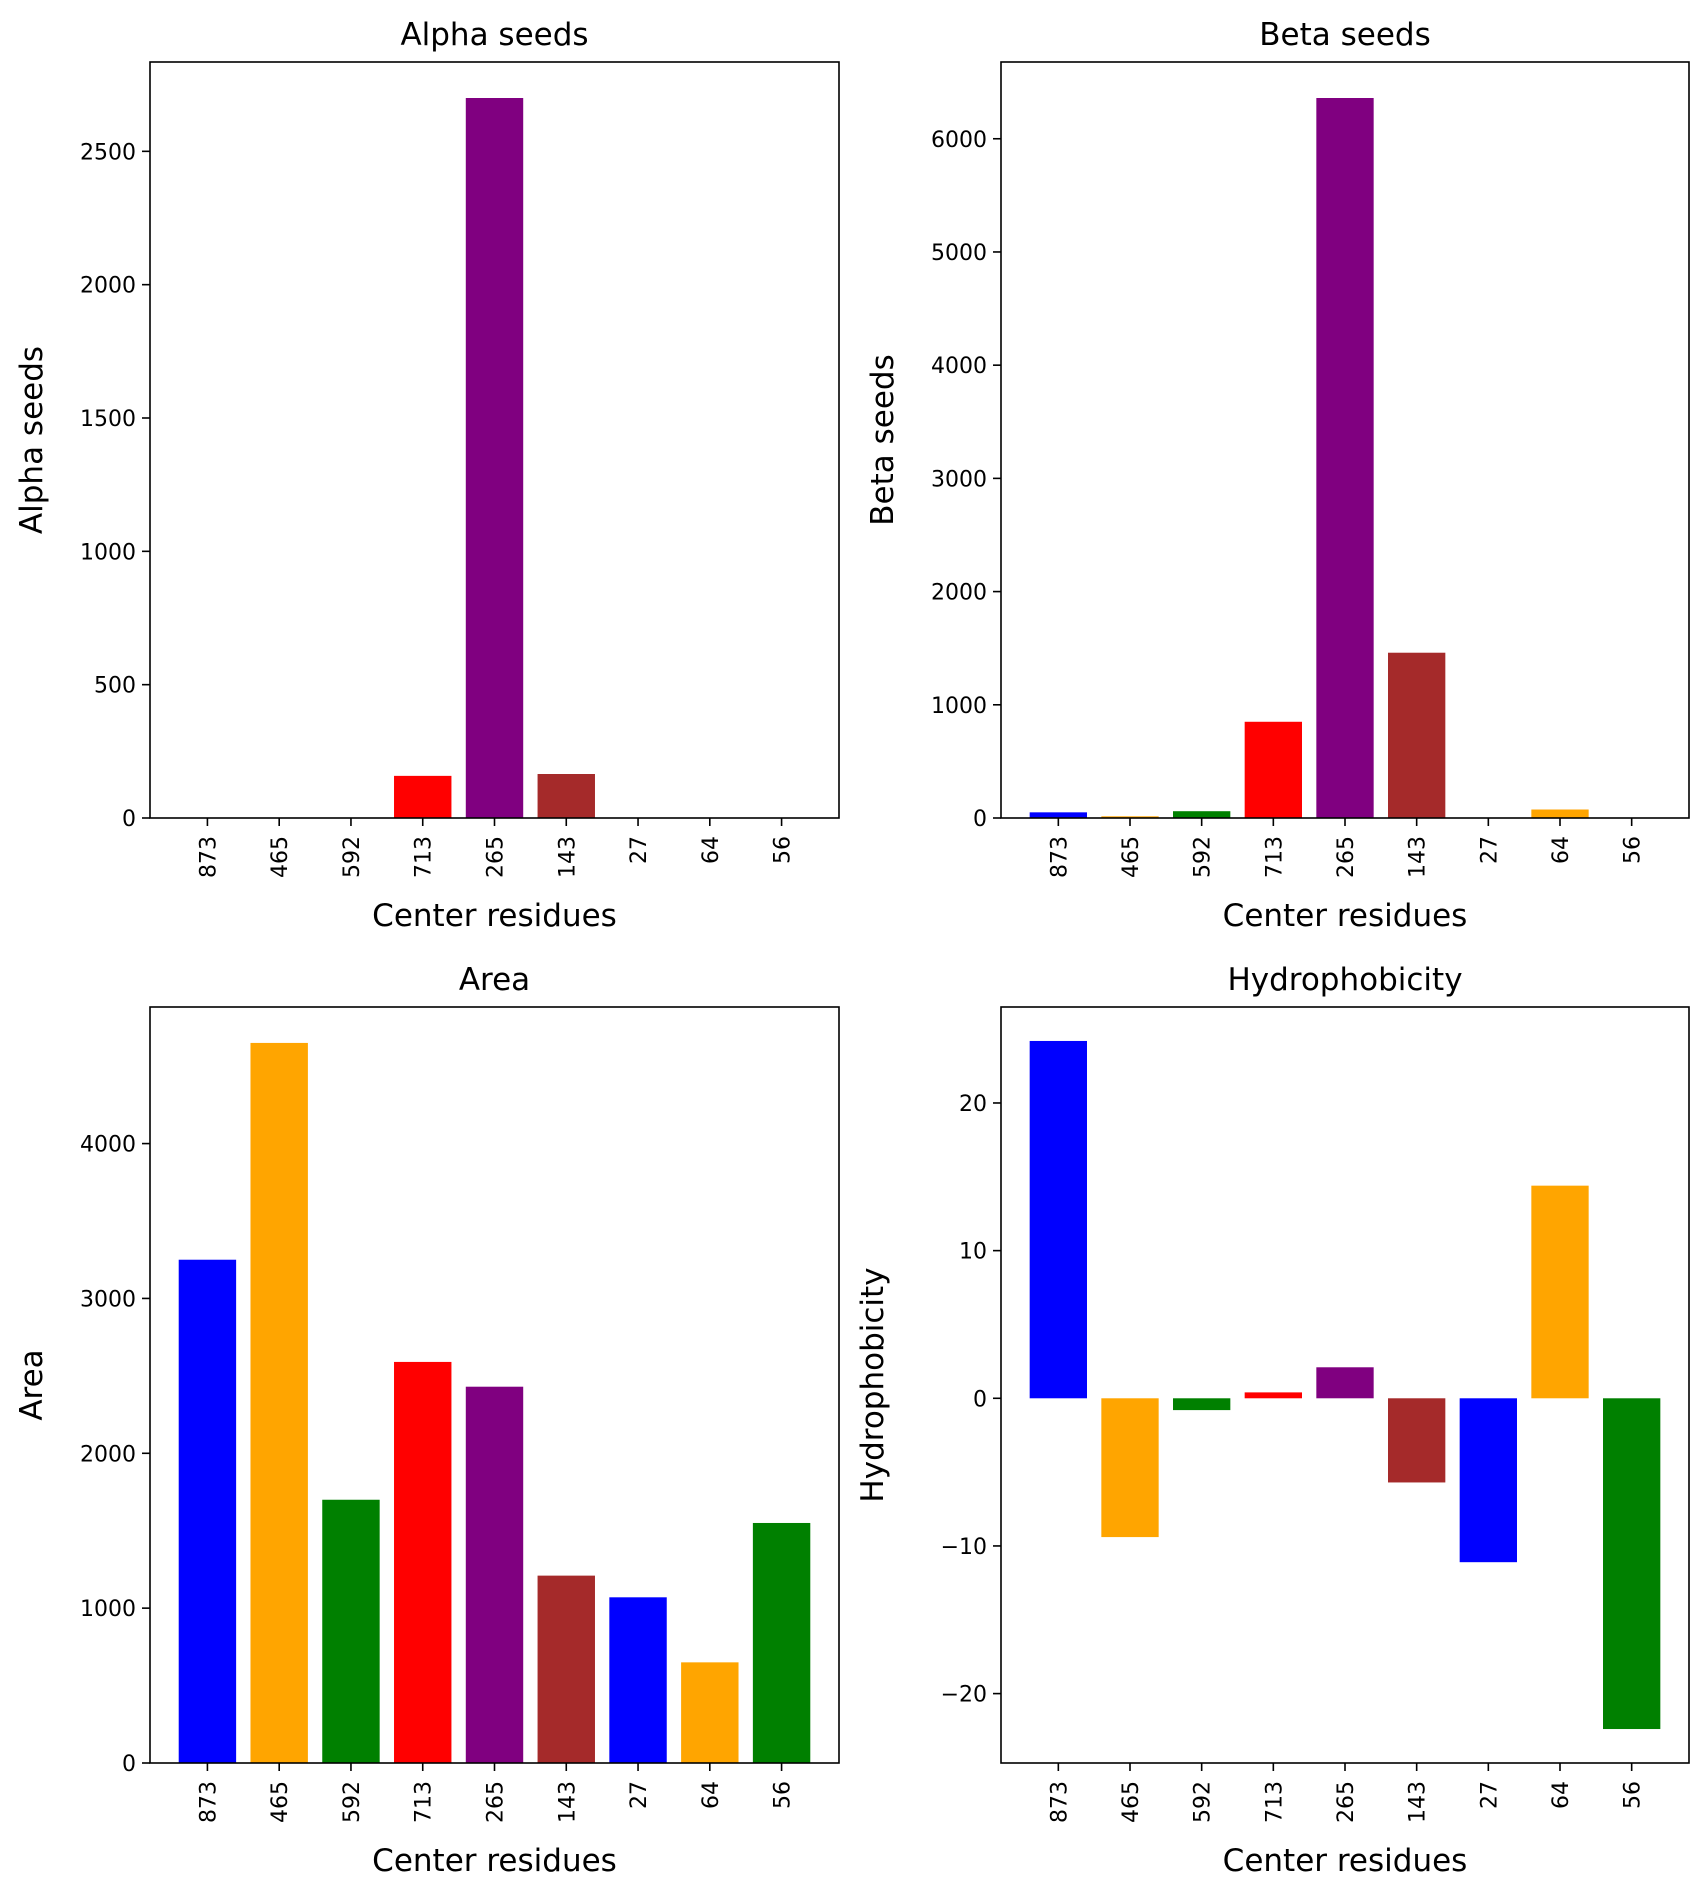 The width and height of the screenshot is (1706, 1897). Describe the element at coordinates (32, 1384) in the screenshot. I see `y-axis-label: Area` at that location.